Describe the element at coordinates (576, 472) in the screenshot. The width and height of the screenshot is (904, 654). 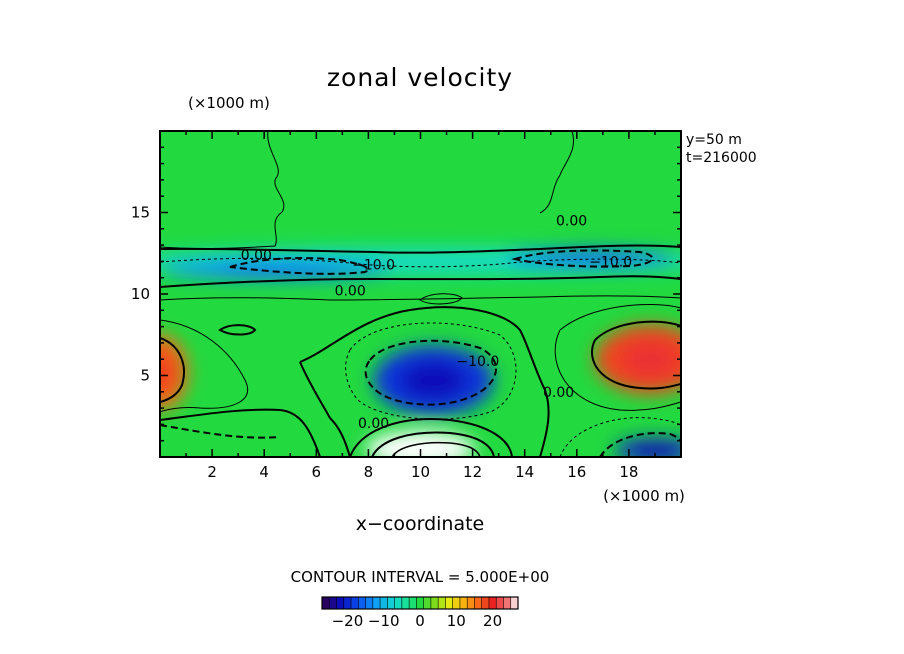
I see `x-tick-label: 16` at that location.